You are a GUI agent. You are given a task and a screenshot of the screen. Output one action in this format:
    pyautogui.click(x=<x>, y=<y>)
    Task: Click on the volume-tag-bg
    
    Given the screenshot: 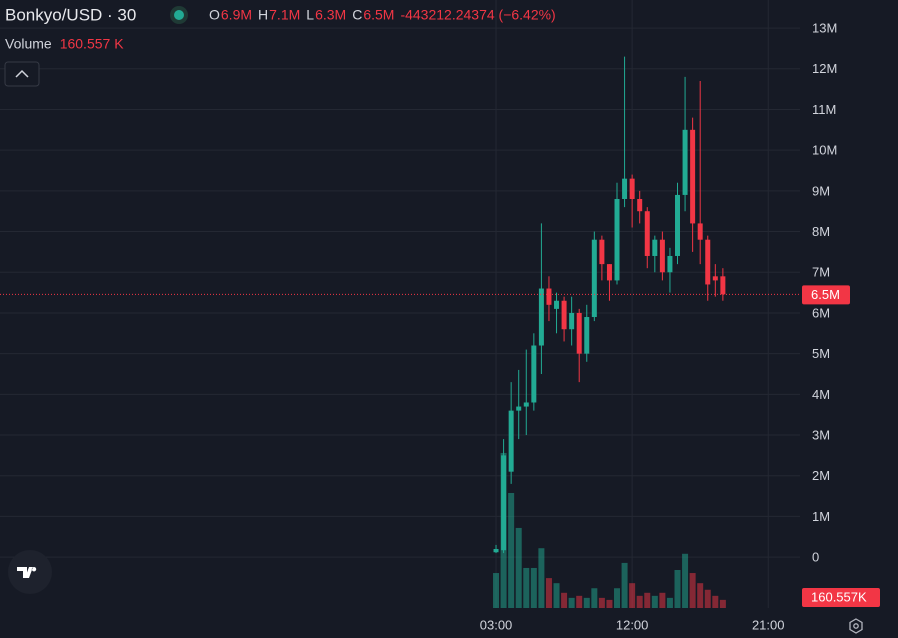 What is the action you would take?
    pyautogui.click(x=841, y=597)
    